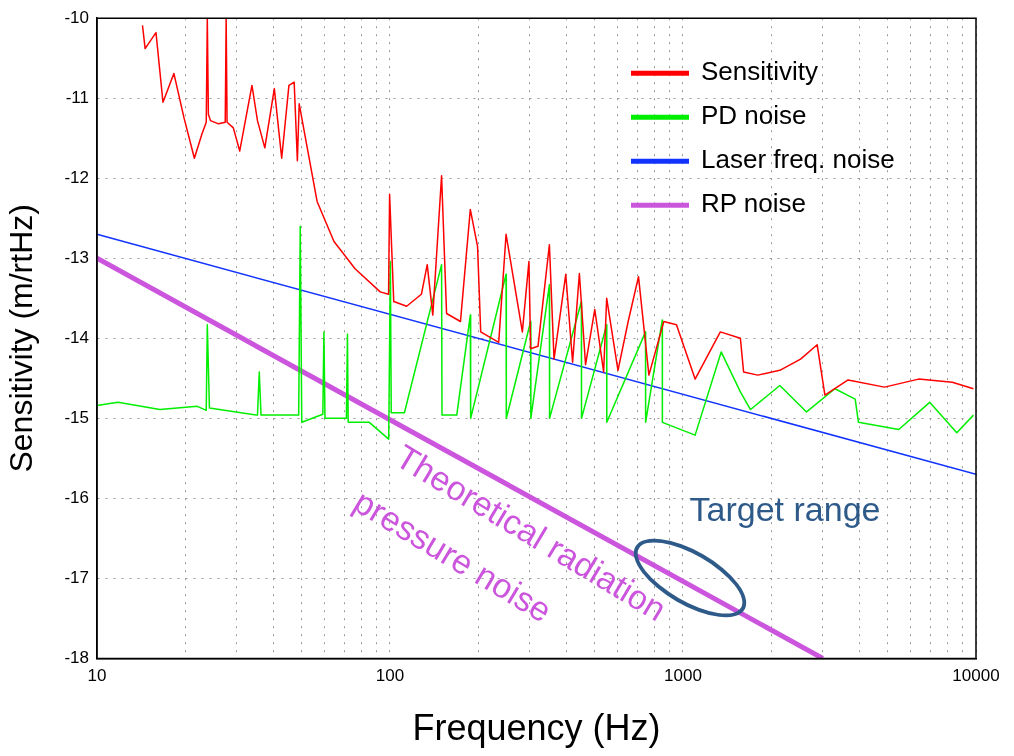  Describe the element at coordinates (976, 676) in the screenshot. I see `x-tick-label: 10000` at that location.